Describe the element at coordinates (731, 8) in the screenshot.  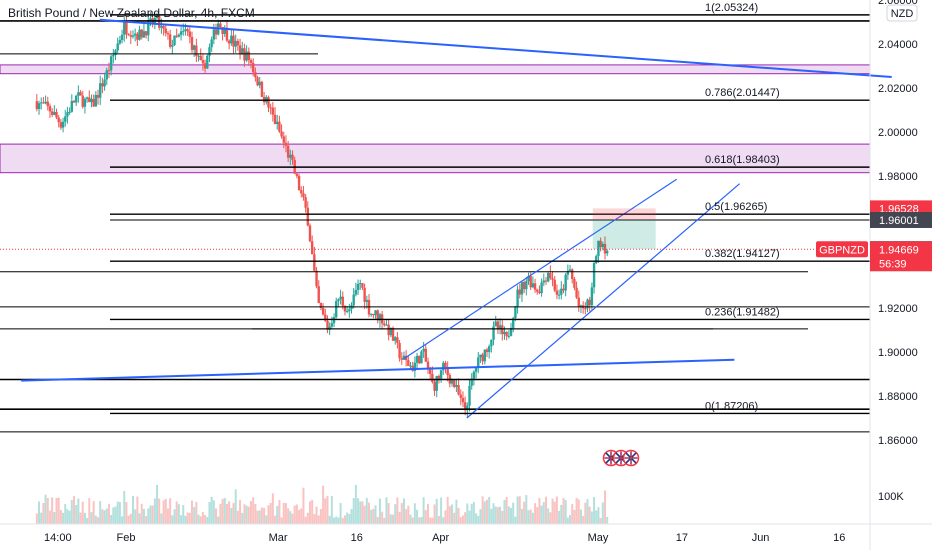
I see `fib-level-label: 1(2.05324)` at that location.